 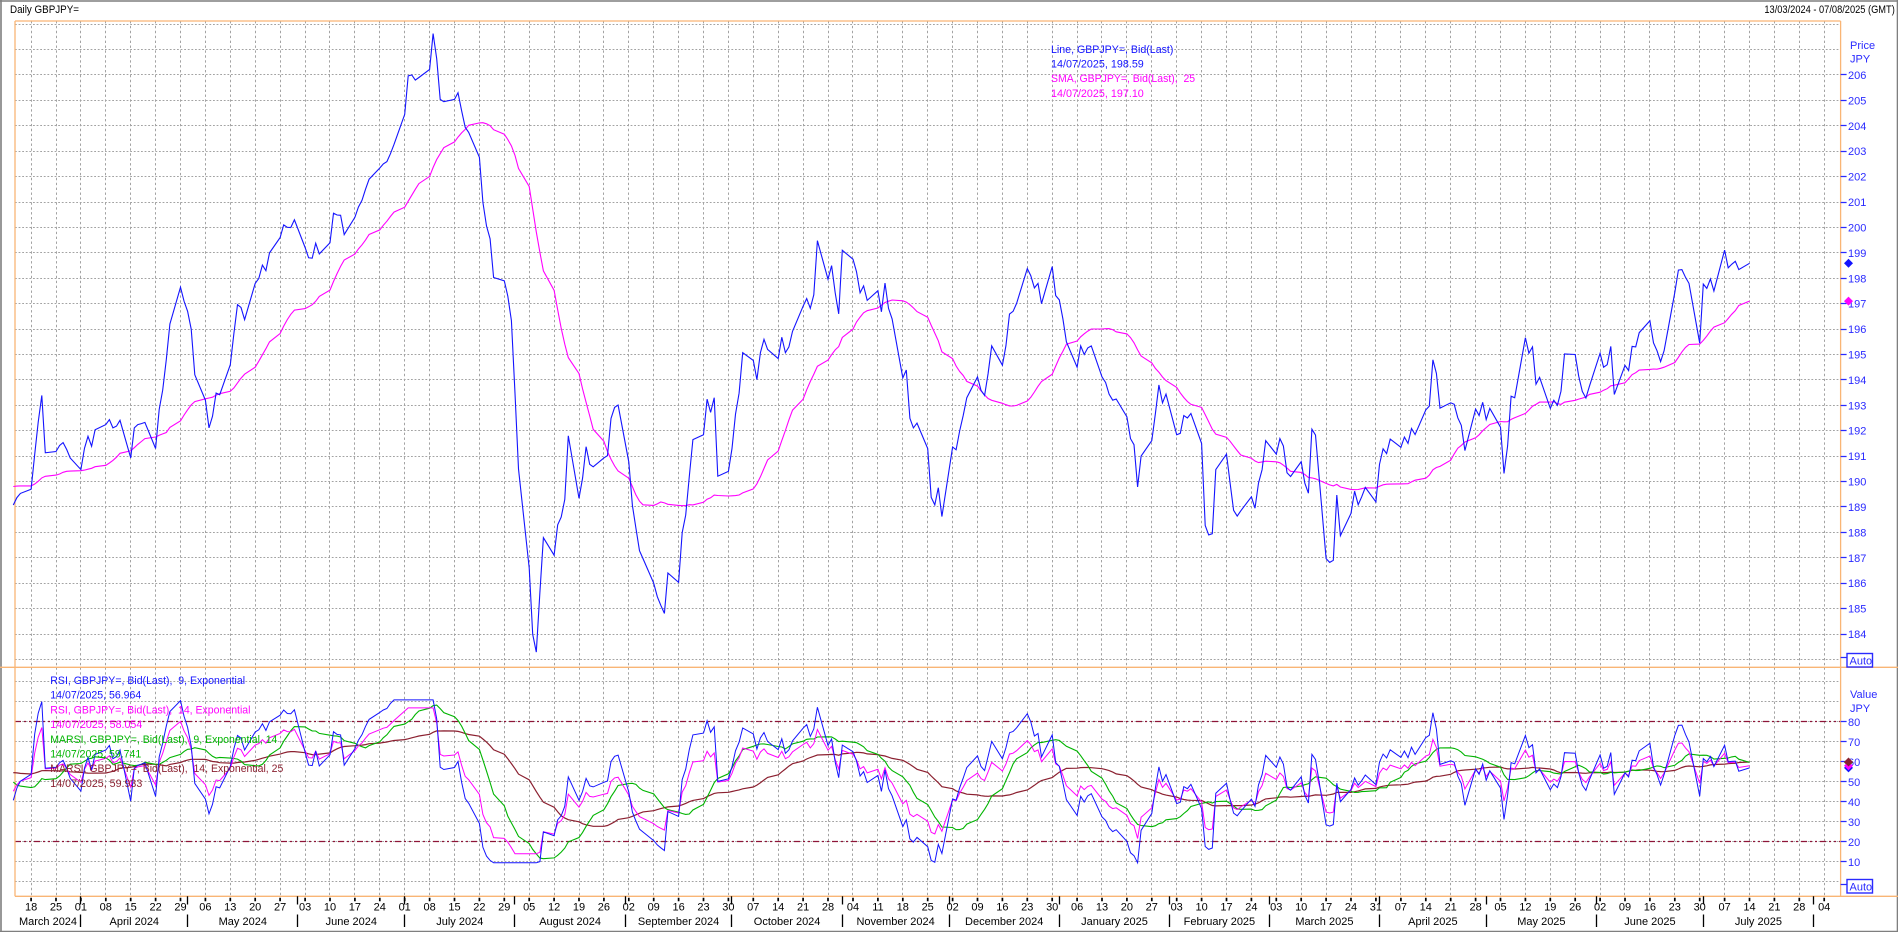 I want to click on svg-text: 15, so click(x=131, y=908).